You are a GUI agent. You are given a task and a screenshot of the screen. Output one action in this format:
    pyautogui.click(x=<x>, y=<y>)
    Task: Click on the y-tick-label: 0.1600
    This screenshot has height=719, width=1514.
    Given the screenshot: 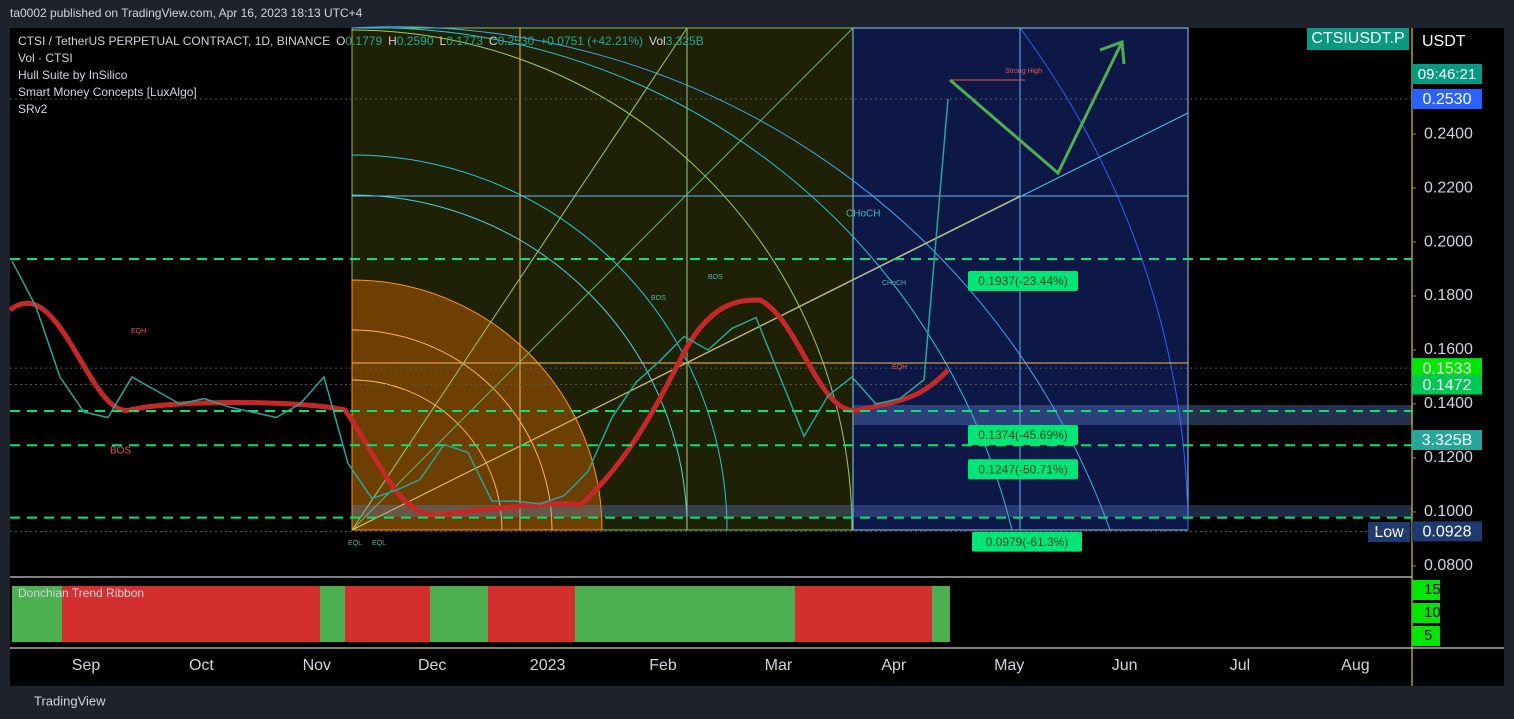 What is the action you would take?
    pyautogui.click(x=1448, y=349)
    